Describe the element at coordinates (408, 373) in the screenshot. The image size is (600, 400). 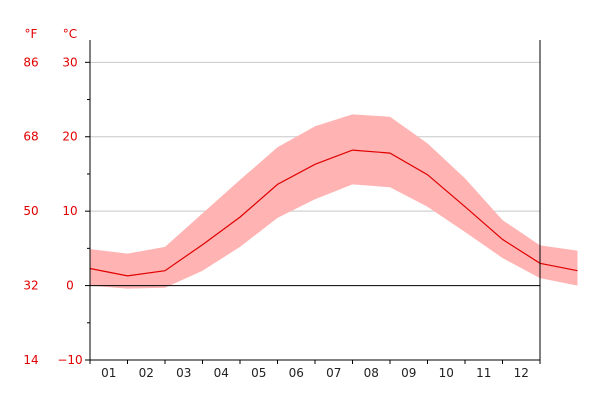
I see `x-tick-label: 09` at that location.